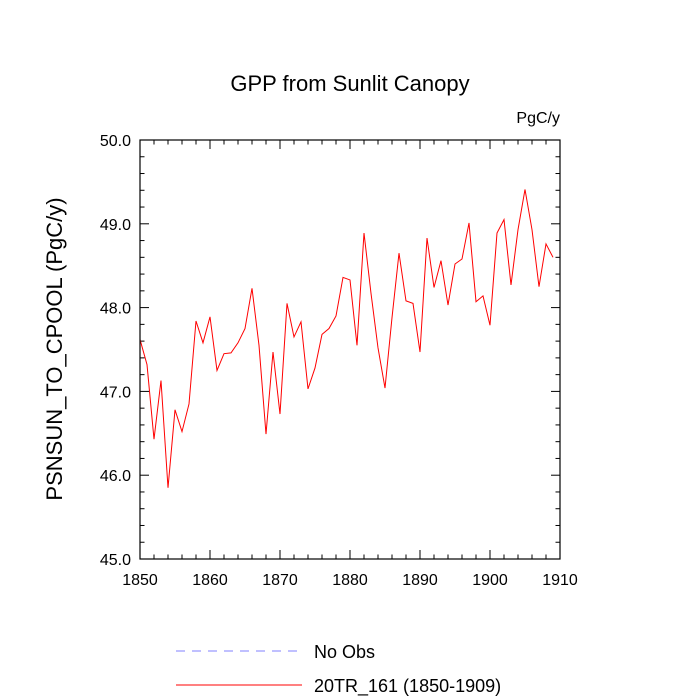 This screenshot has height=700, width=700. What do you see at coordinates (115, 225) in the screenshot?
I see `y-tick-label: 49.0` at bounding box center [115, 225].